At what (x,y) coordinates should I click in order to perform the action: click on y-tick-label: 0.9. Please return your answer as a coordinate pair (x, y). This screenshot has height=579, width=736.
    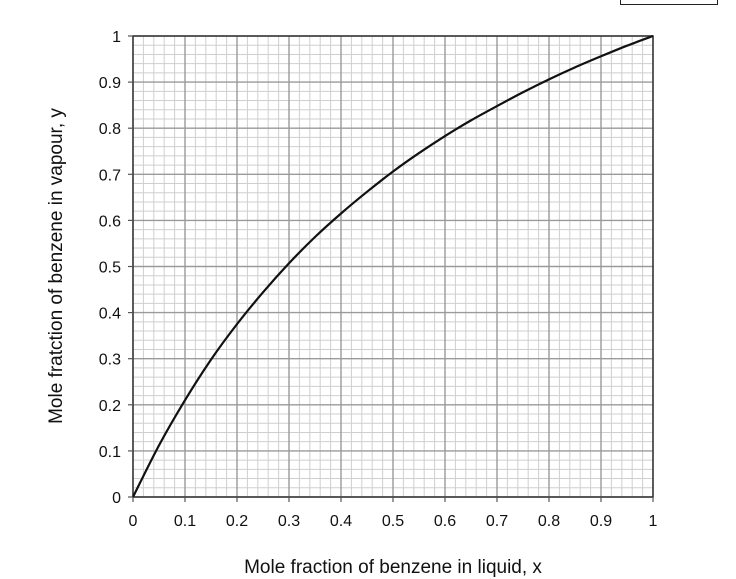
    Looking at the image, I should click on (110, 83).